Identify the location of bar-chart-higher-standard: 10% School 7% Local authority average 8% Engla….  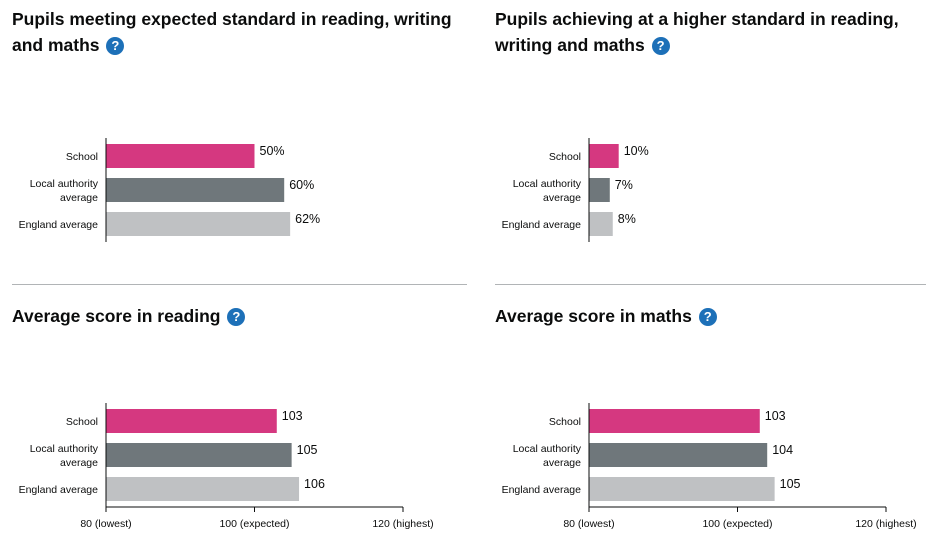
(575, 190).